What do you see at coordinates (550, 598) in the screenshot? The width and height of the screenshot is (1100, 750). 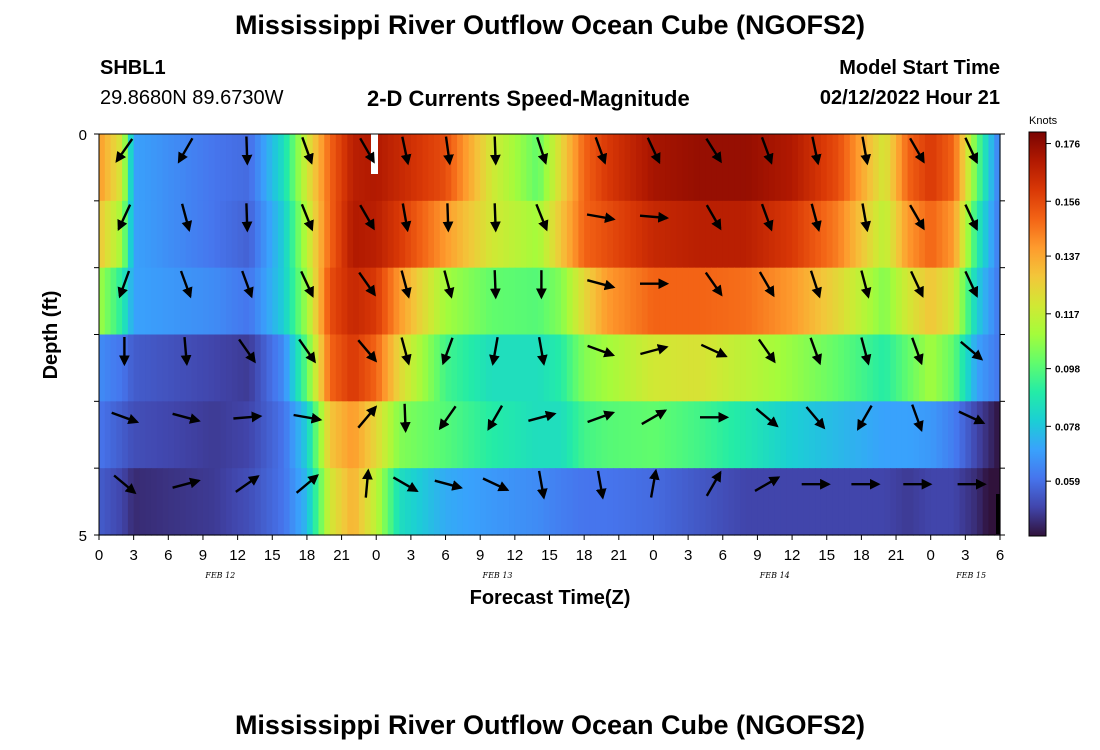 I see `x-axis-label: Forecast Time(Z)` at bounding box center [550, 598].